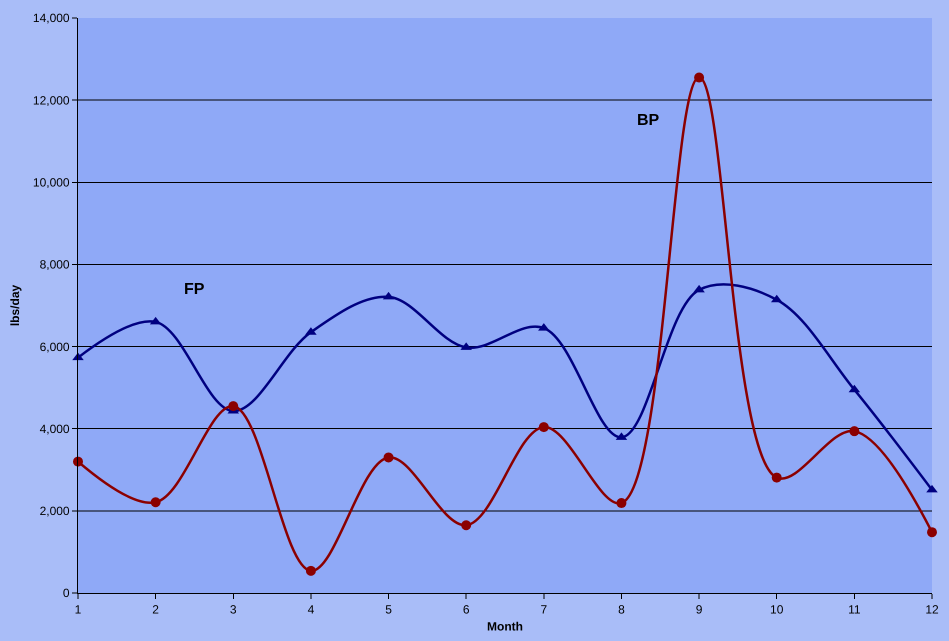 This screenshot has height=641, width=949. I want to click on x-tick-label: 2, so click(156, 609).